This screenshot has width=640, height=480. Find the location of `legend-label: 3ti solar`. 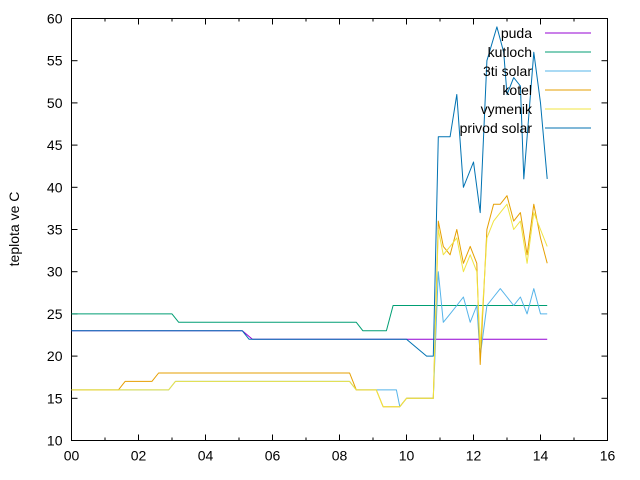

legend-label: 3ti solar is located at coordinates (507, 71).